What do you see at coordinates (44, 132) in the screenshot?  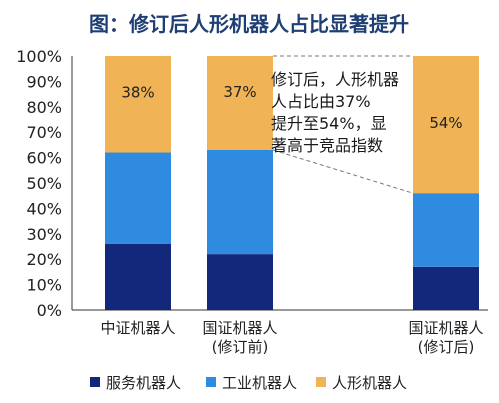 I see `y-tick-label: 70%` at bounding box center [44, 132].